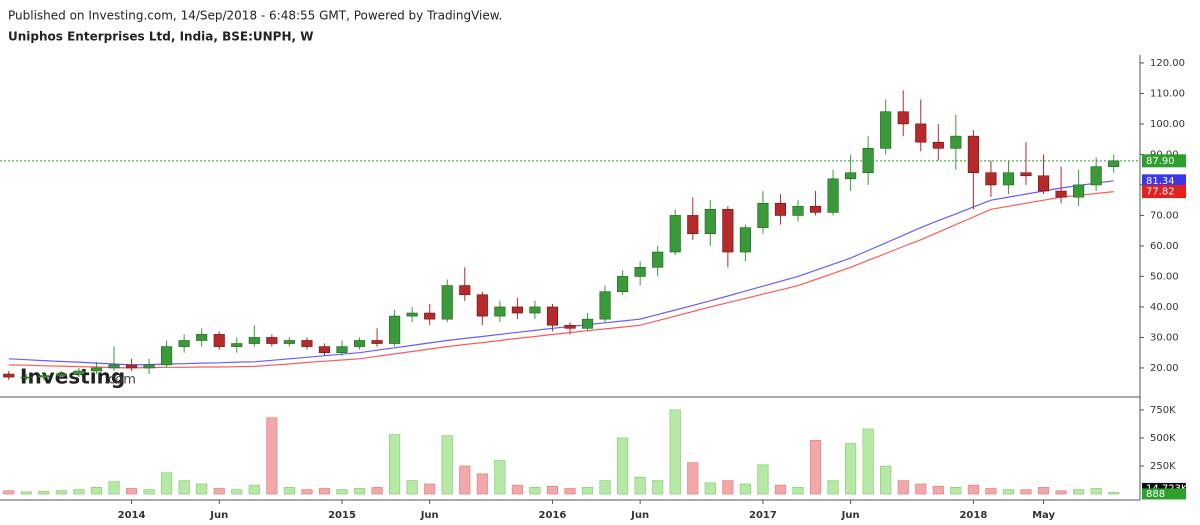 This screenshot has height=525, width=1200. Describe the element at coordinates (1164, 337) in the screenshot. I see `y-tick-label: 30.00` at that location.